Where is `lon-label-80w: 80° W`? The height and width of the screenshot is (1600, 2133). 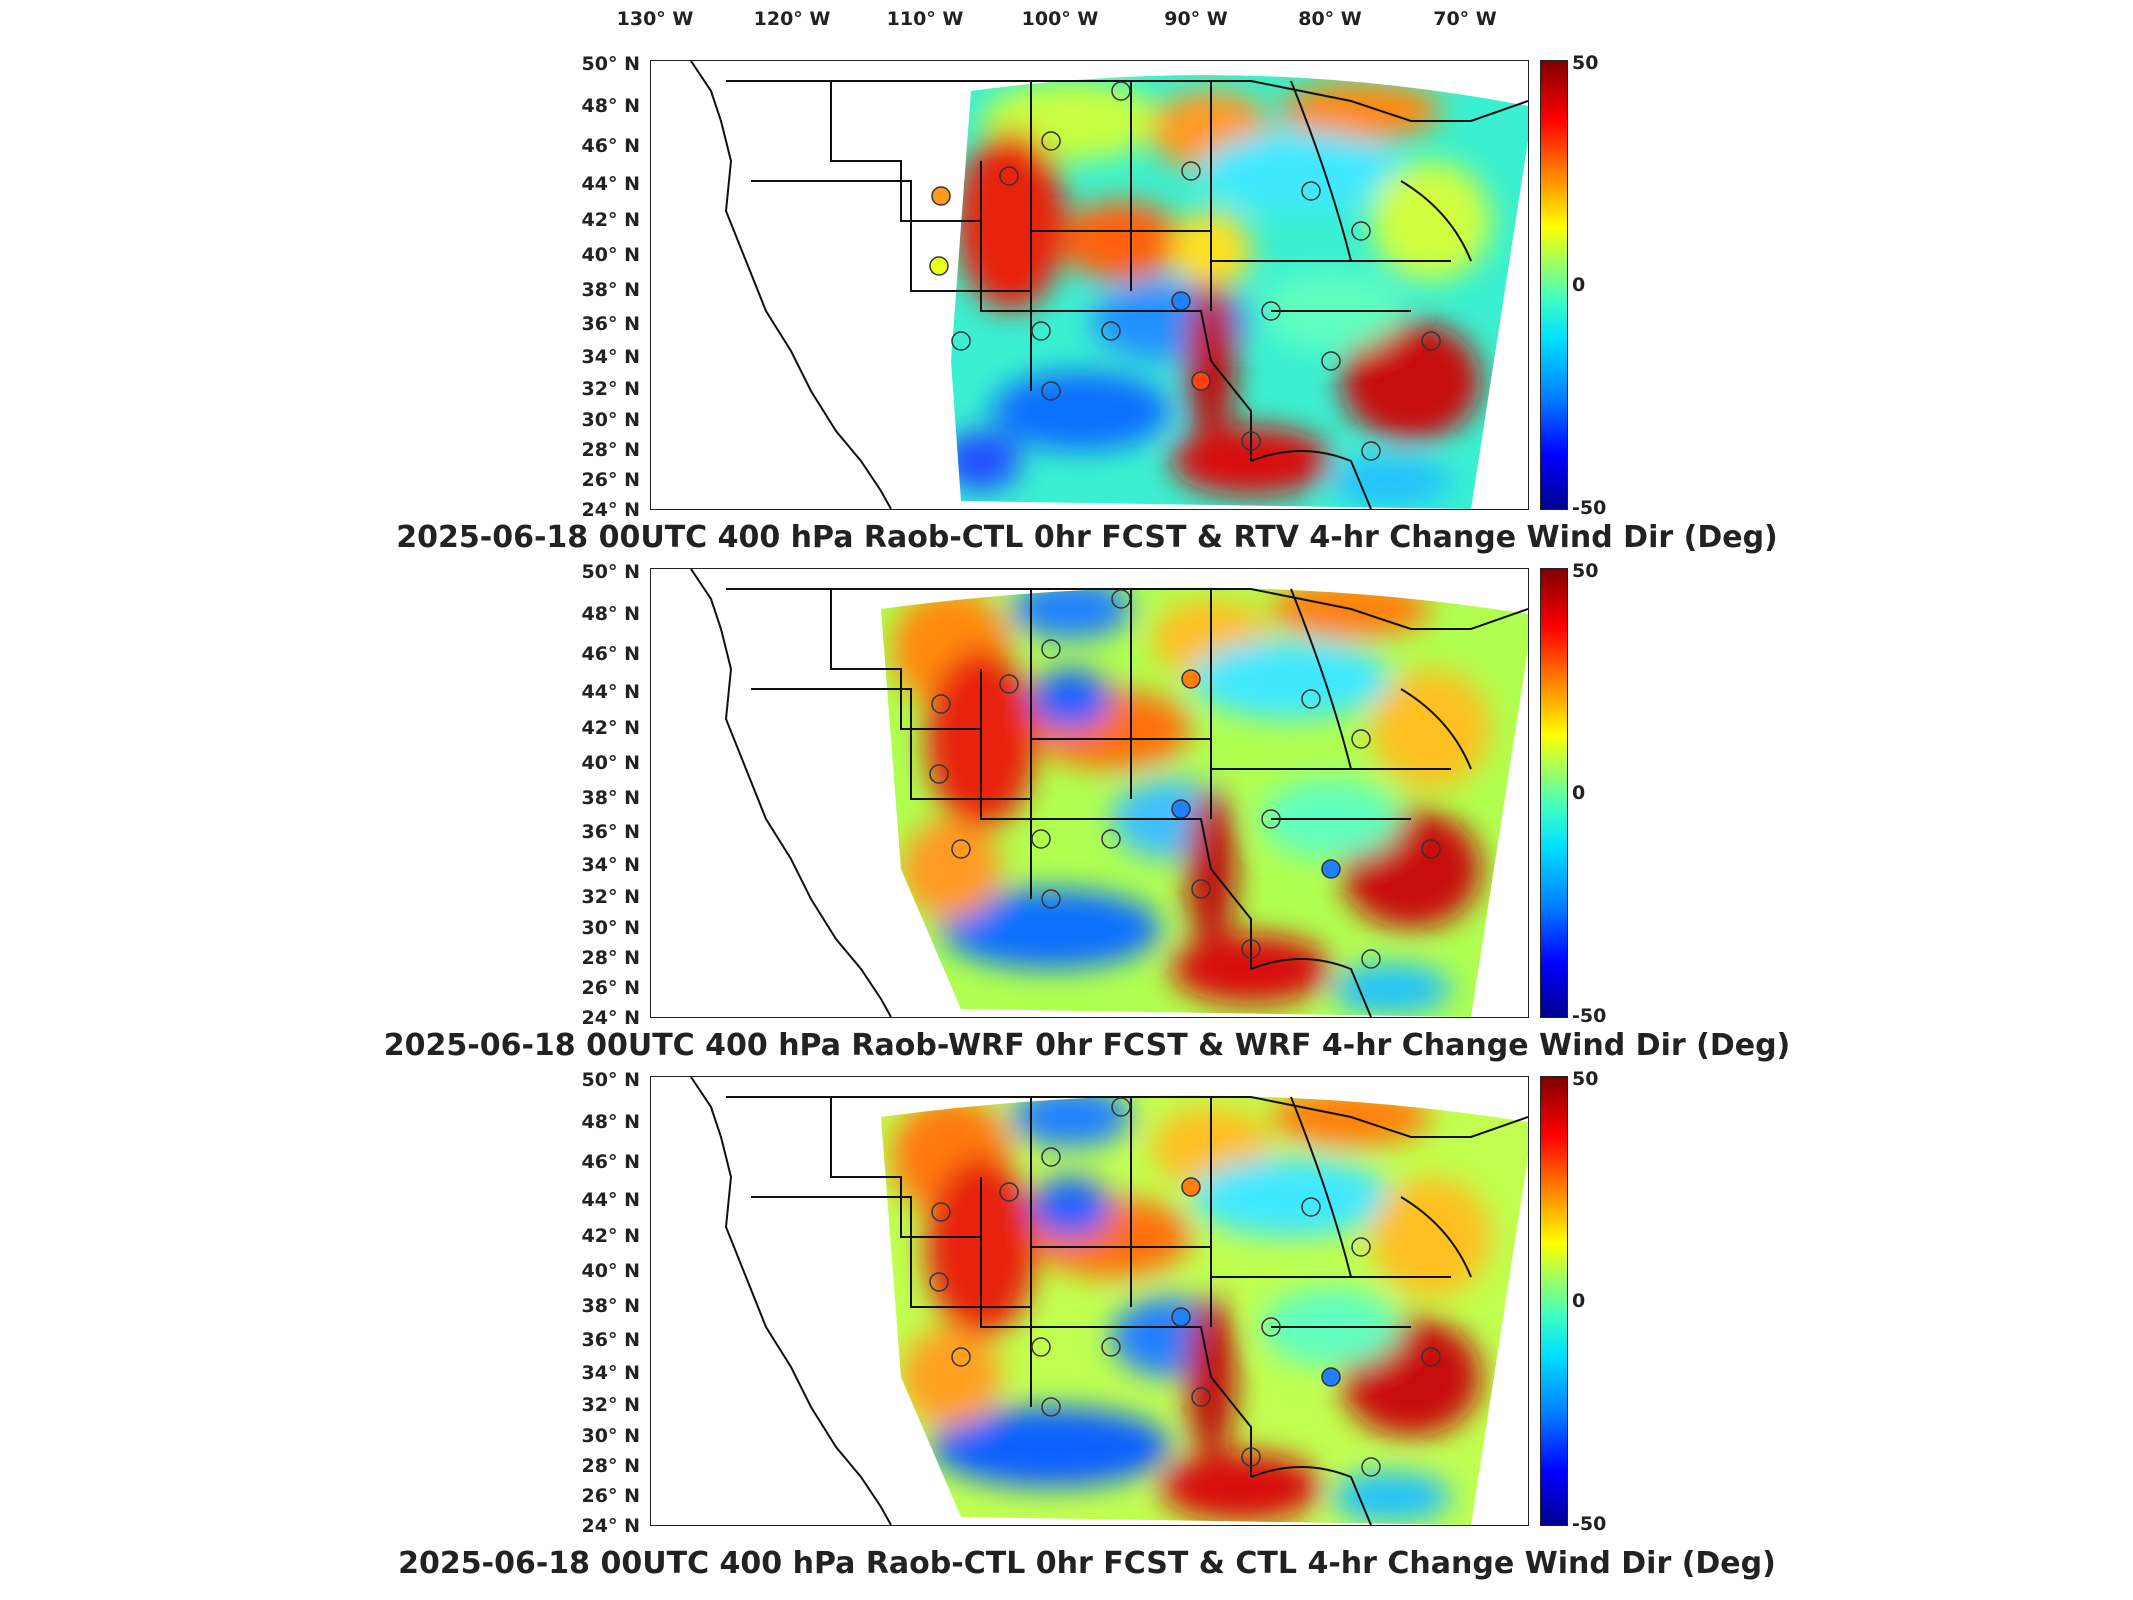 lon-label-80w: 80° W is located at coordinates (1330, 19).